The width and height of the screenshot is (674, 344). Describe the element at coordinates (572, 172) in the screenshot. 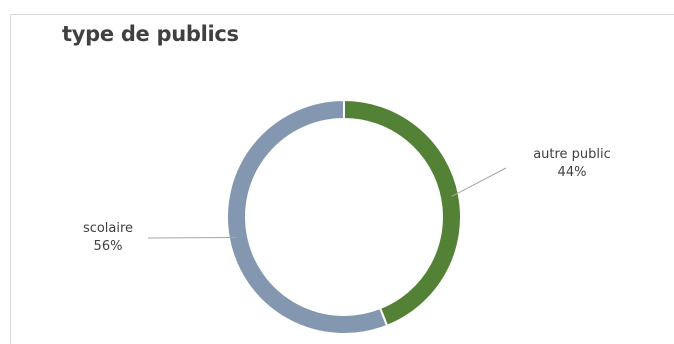

I see `slice-value-label: 44%` at that location.